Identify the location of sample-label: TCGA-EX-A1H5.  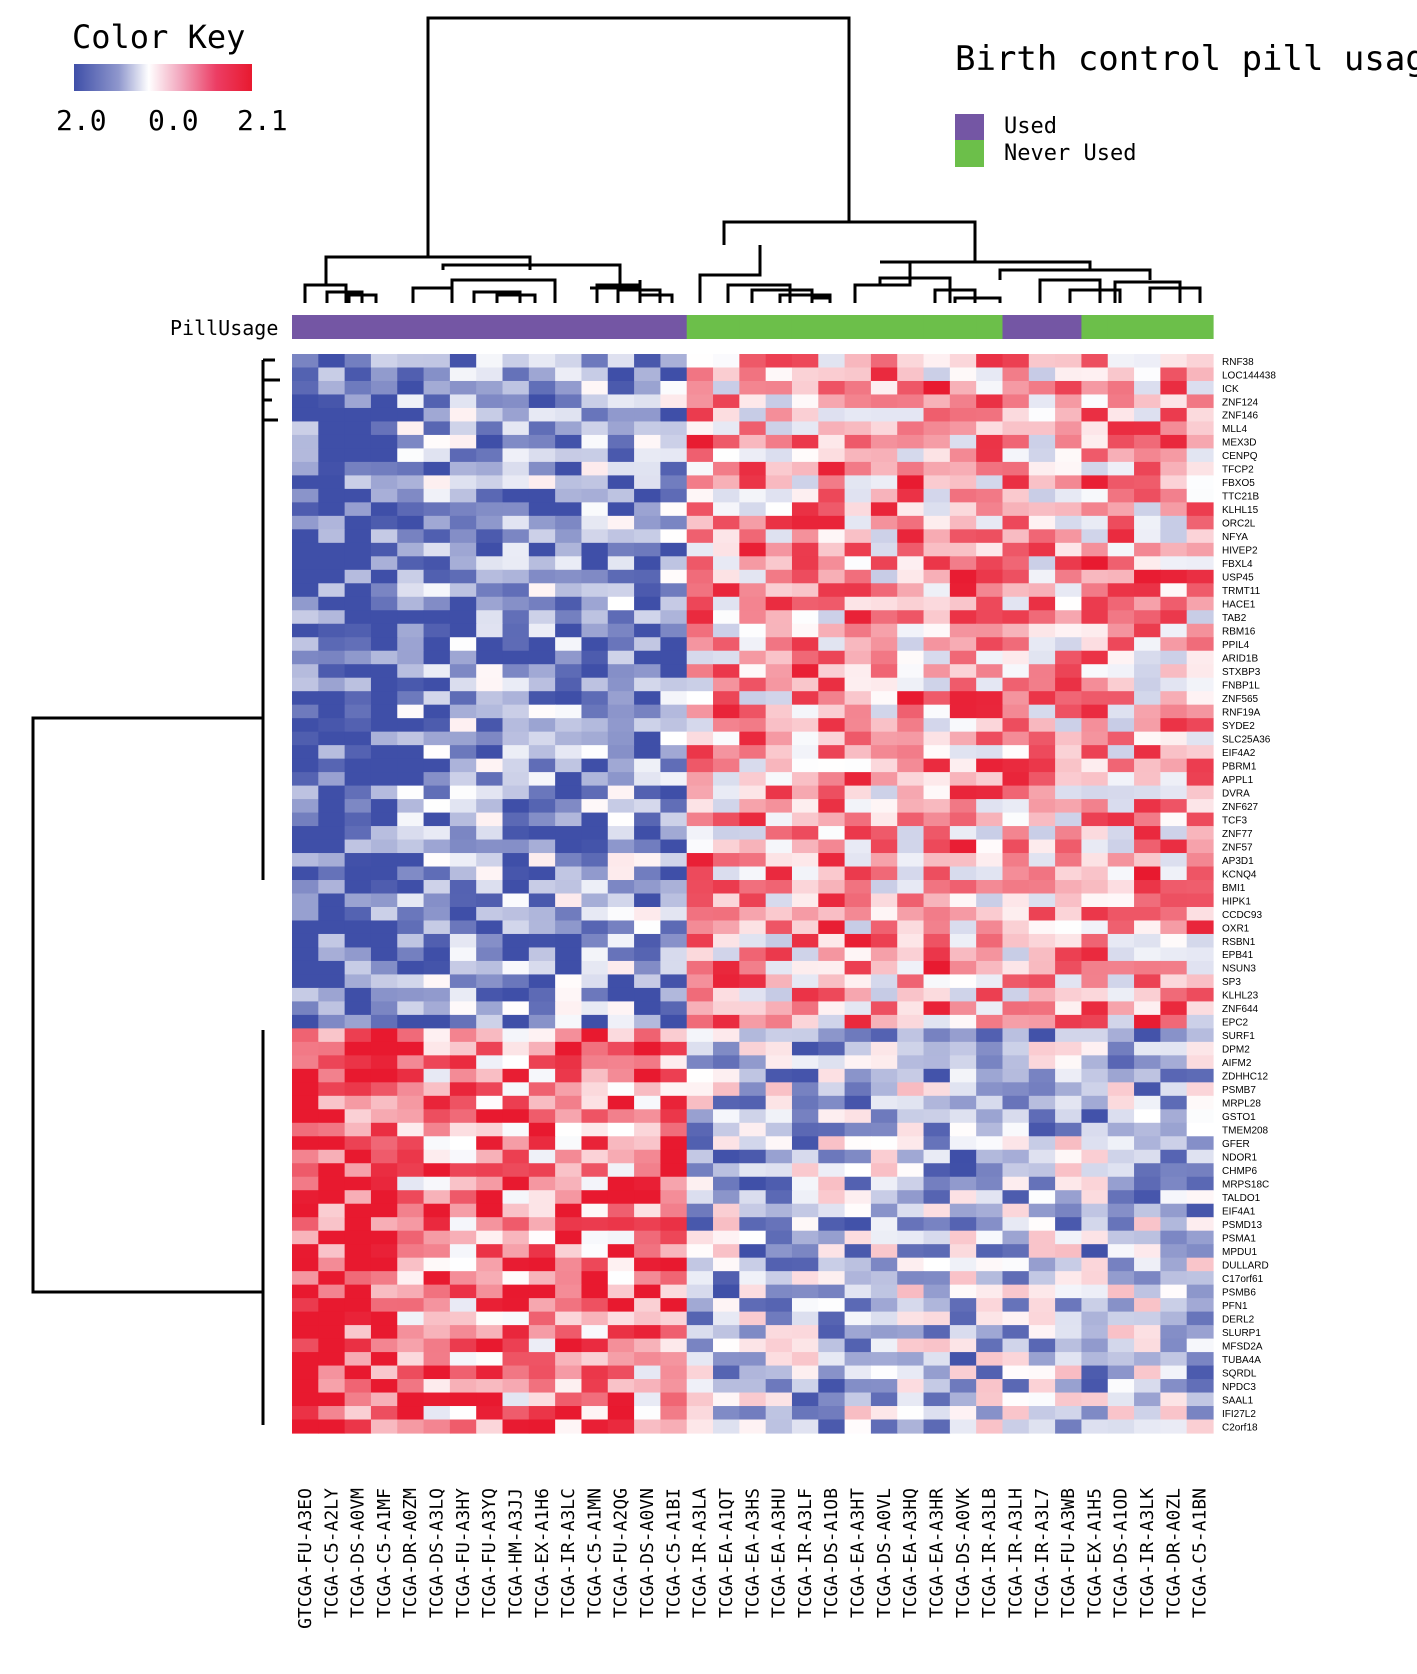
(1094, 1553).